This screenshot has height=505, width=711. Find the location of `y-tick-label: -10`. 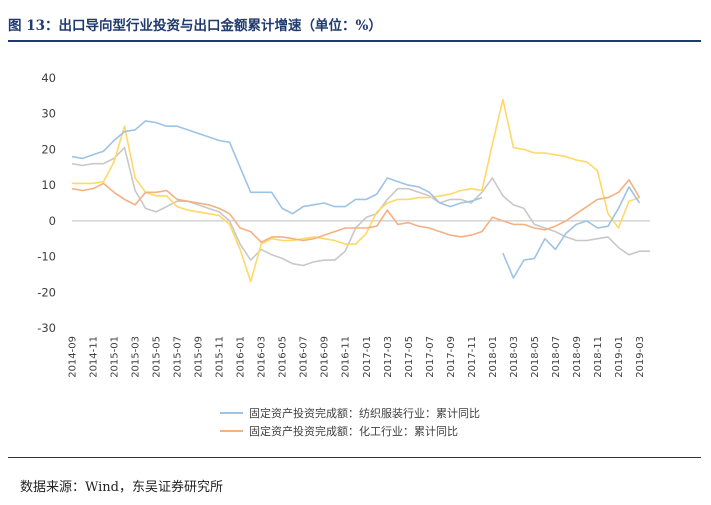

y-tick-label: -10 is located at coordinates (46, 257).